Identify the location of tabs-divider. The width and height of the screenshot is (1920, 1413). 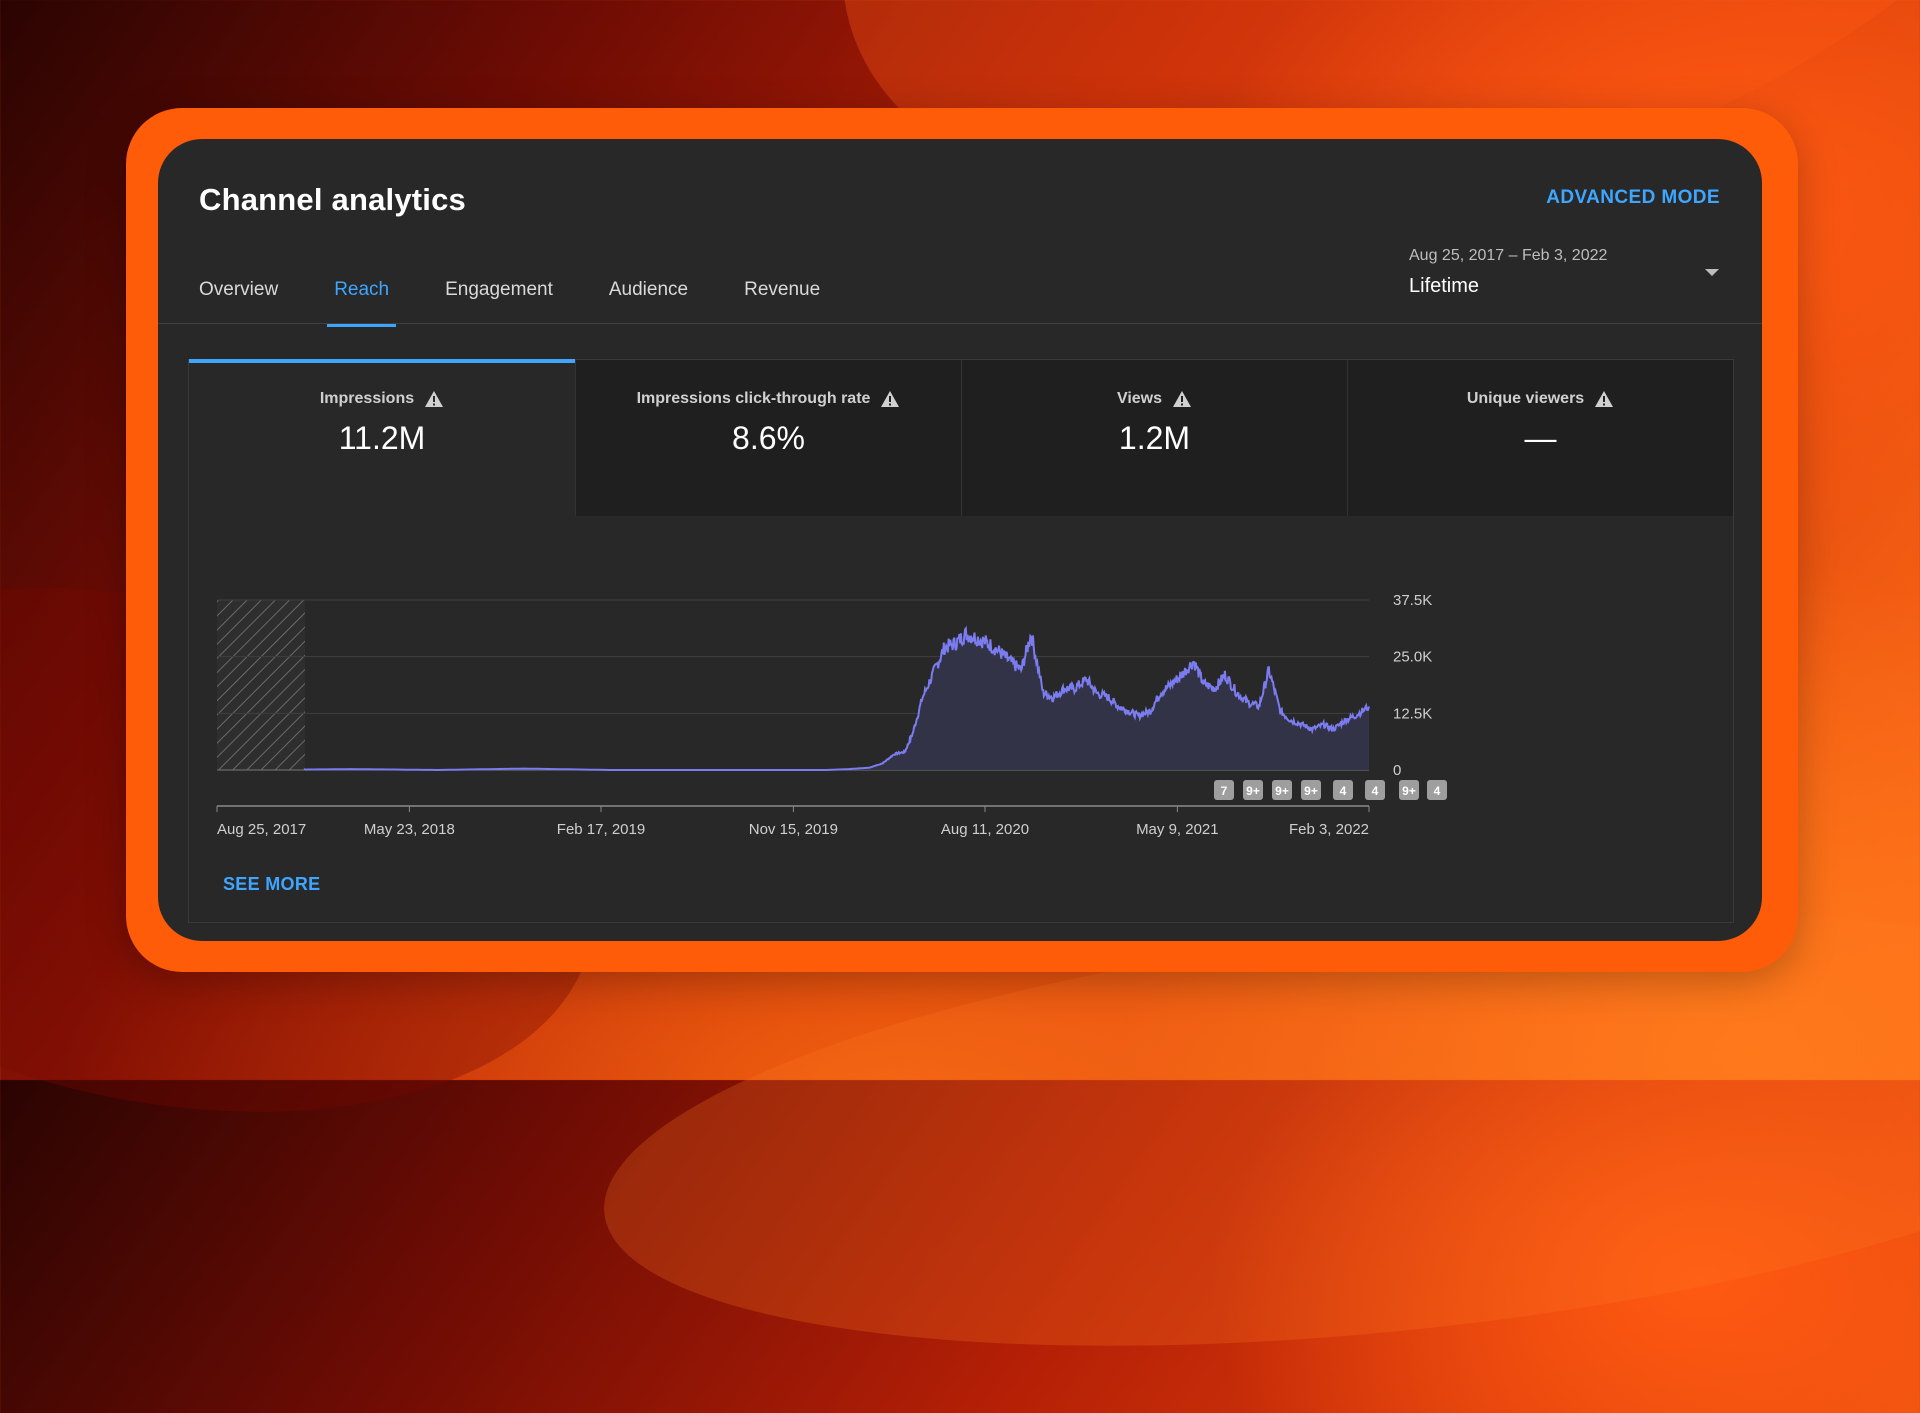
(960, 323).